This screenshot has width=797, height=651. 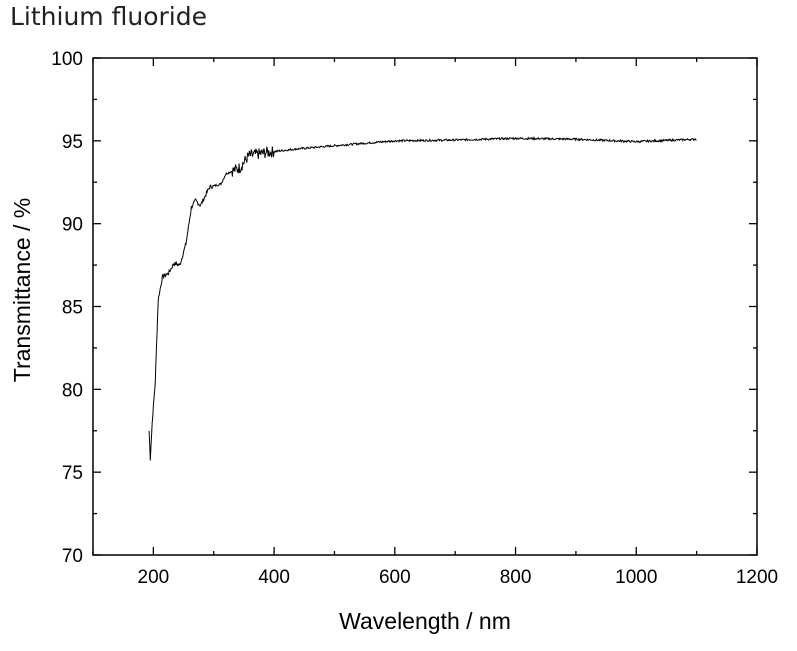 I want to click on x-axis-label: Wavelength / nm, so click(x=425, y=621).